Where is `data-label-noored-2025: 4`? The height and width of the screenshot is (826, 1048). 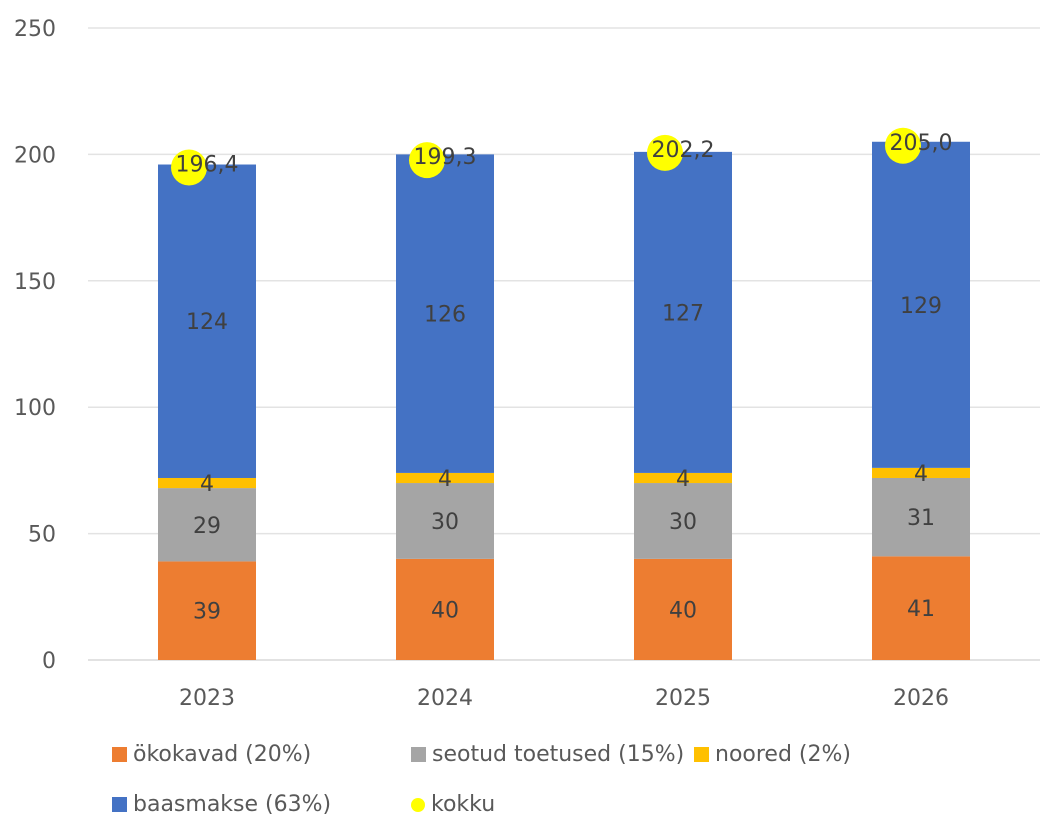
data-label-noored-2025: 4 is located at coordinates (683, 479).